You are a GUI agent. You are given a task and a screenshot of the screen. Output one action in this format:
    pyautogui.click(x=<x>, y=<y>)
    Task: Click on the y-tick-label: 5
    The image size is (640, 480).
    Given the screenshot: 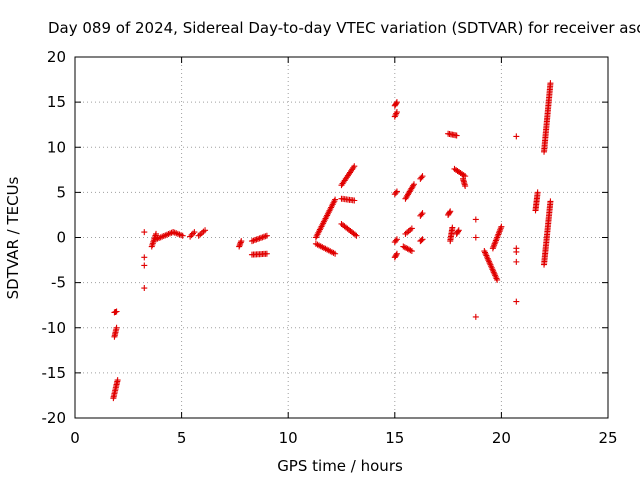 What is the action you would take?
    pyautogui.click(x=61, y=192)
    